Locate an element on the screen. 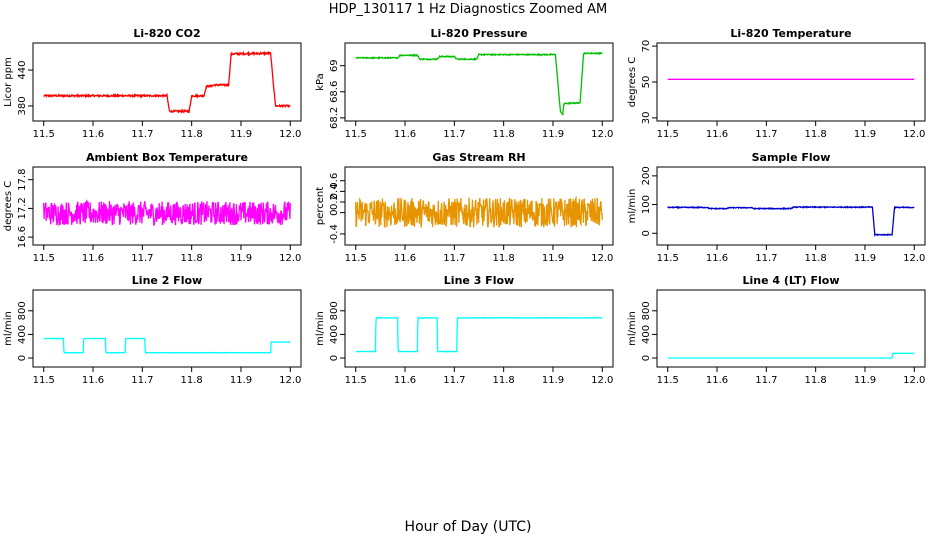 The width and height of the screenshot is (936, 540). y-tick-label: 400 is located at coordinates (334, 334).